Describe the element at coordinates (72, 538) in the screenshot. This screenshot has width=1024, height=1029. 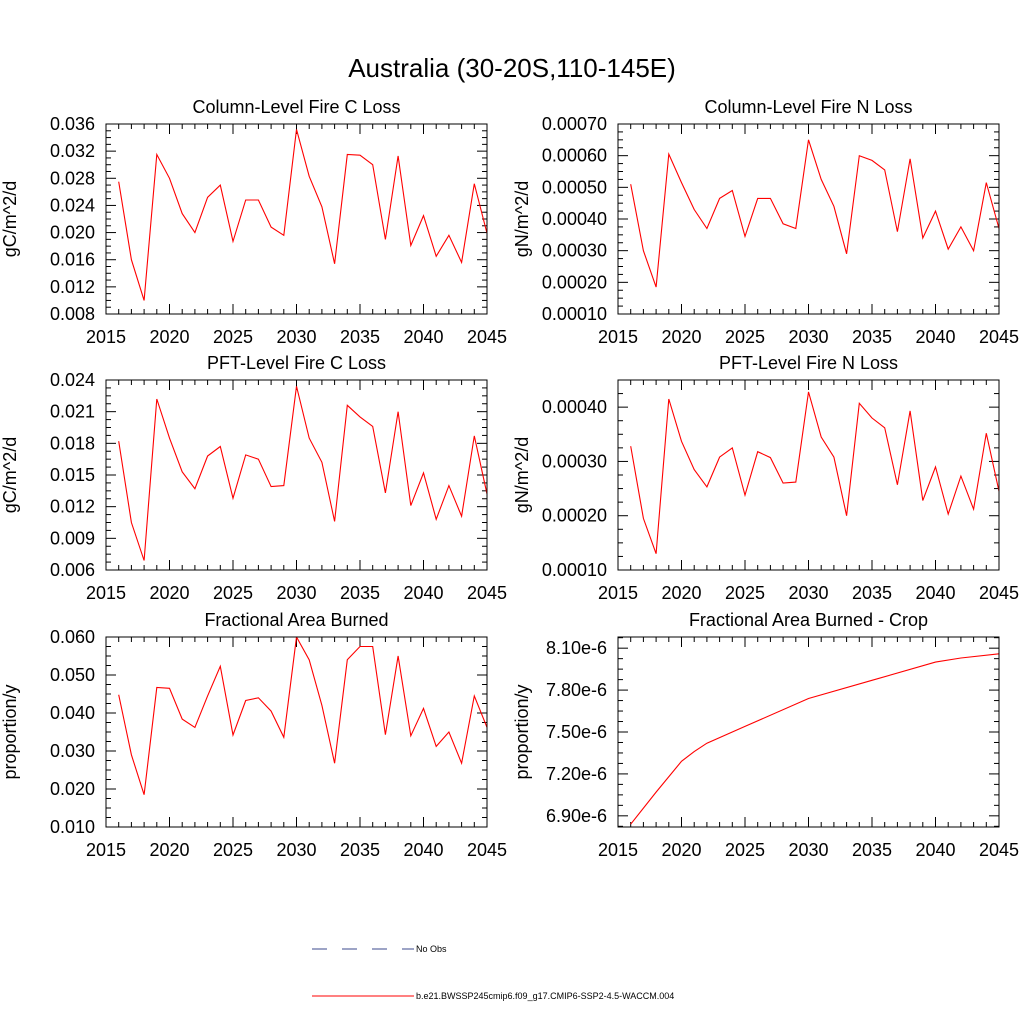
I see `y-tick-label: 0.009` at that location.